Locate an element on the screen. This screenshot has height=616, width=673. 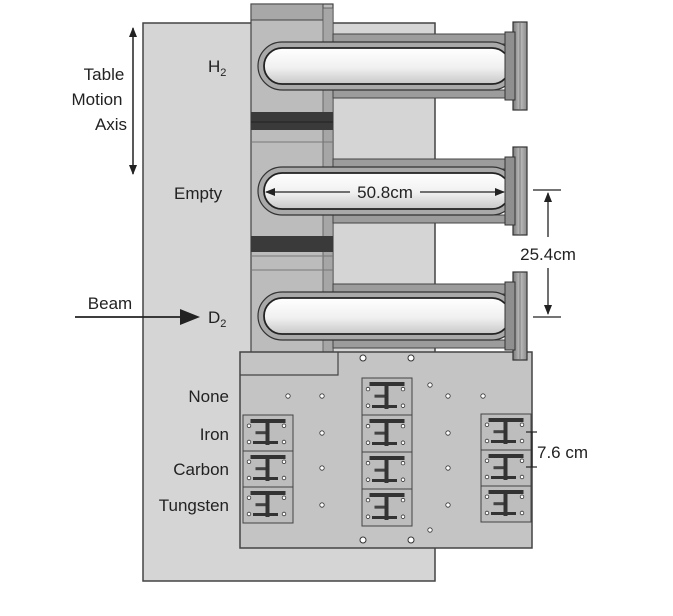
spacing-label: 25.4cm is located at coordinates (548, 254).